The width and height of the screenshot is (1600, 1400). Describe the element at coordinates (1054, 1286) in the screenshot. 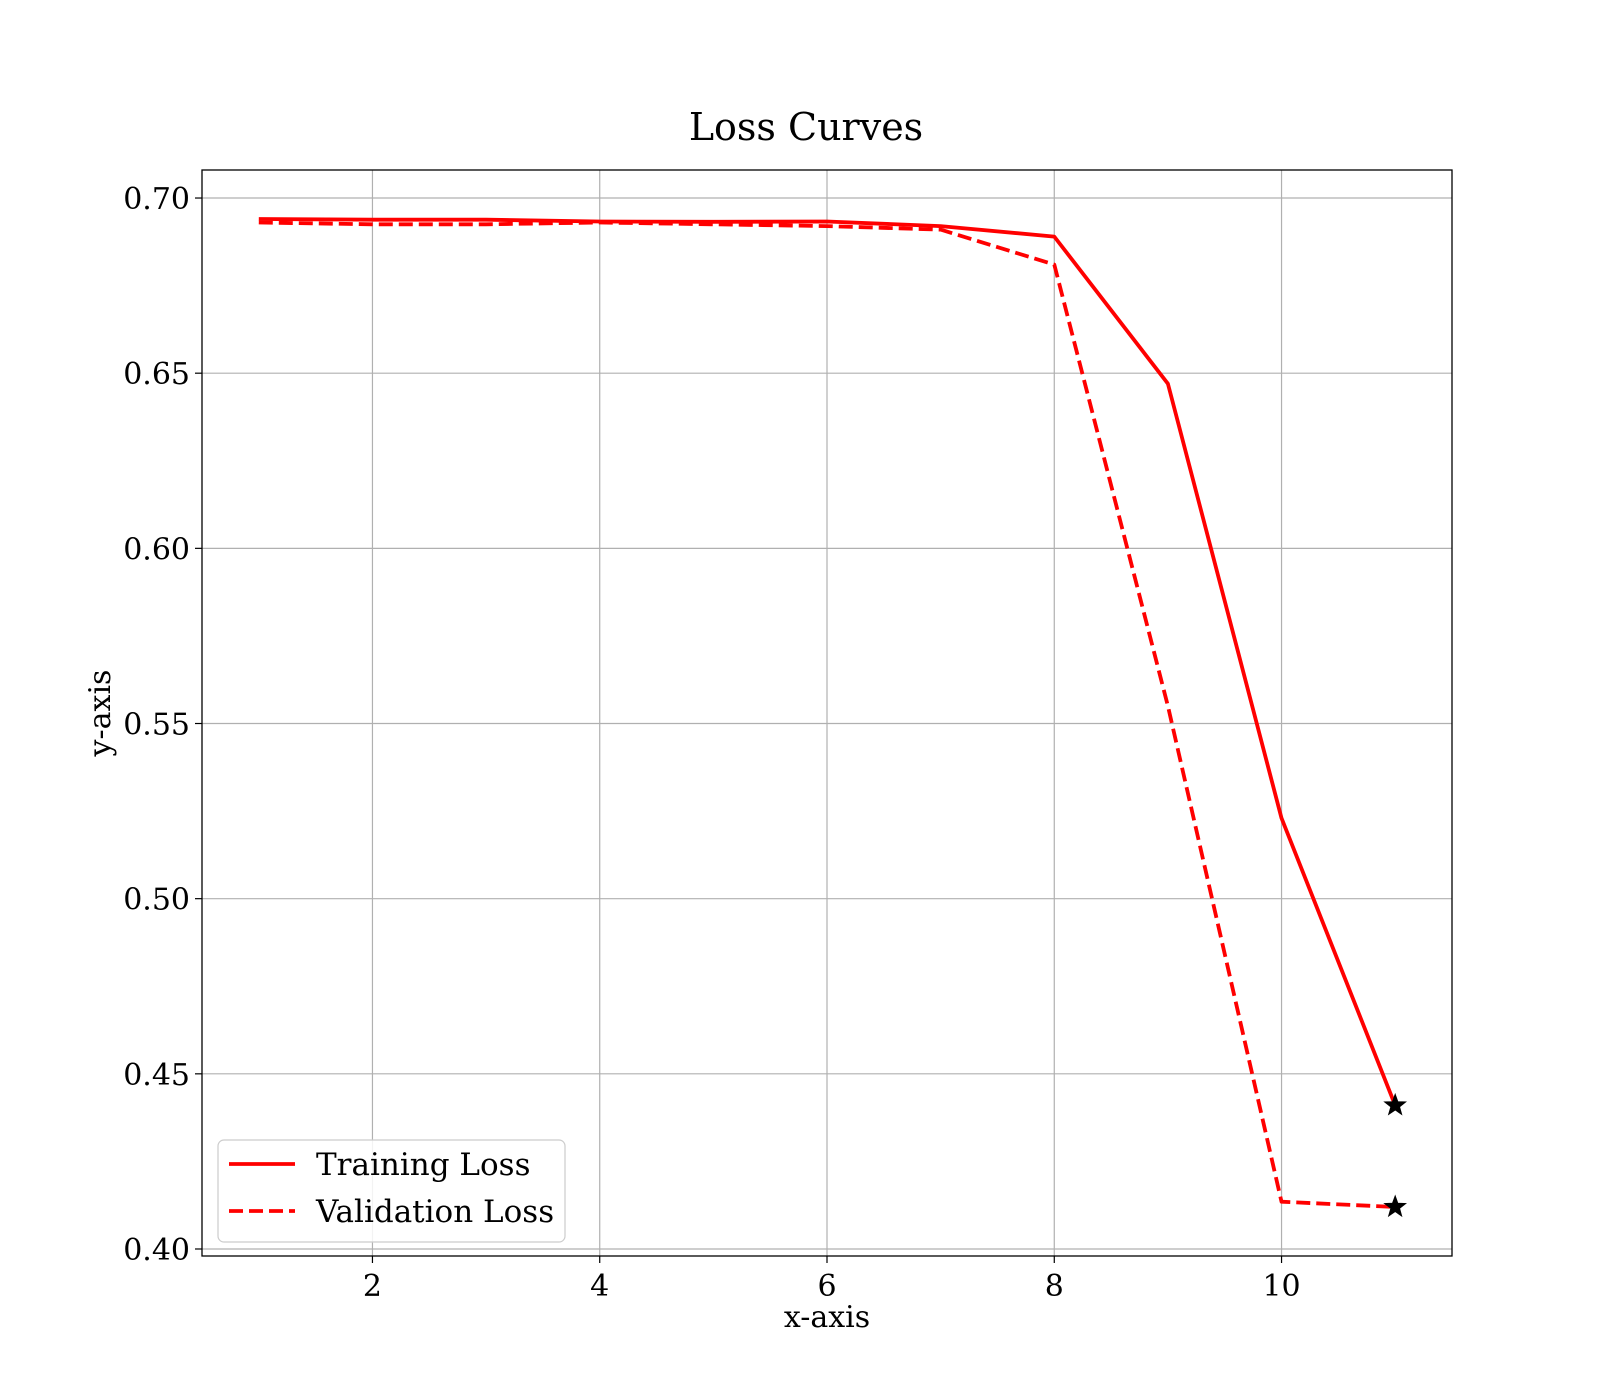

I see `x-tick-label: 8` at that location.